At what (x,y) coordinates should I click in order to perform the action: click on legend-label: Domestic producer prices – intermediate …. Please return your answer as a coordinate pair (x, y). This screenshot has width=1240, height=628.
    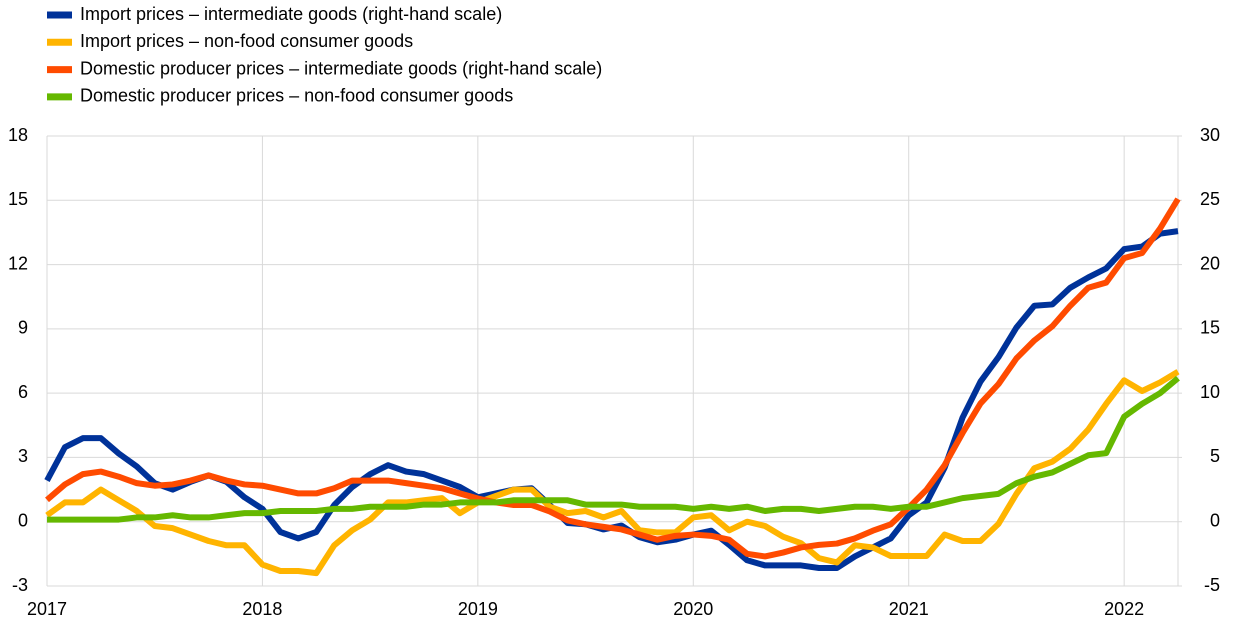
    Looking at the image, I should click on (341, 68).